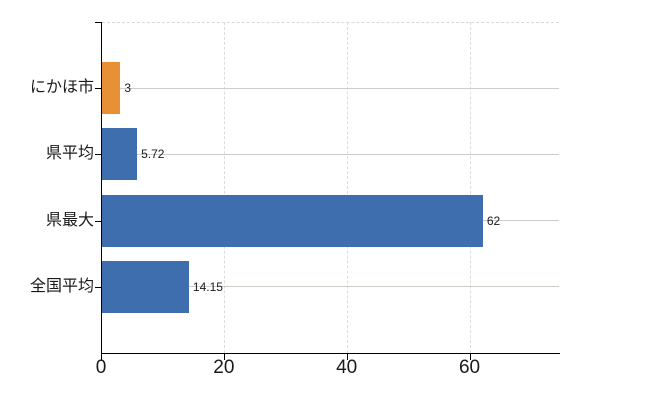  Describe the element at coordinates (469, 367) in the screenshot. I see `x-tick-label: 60` at that location.